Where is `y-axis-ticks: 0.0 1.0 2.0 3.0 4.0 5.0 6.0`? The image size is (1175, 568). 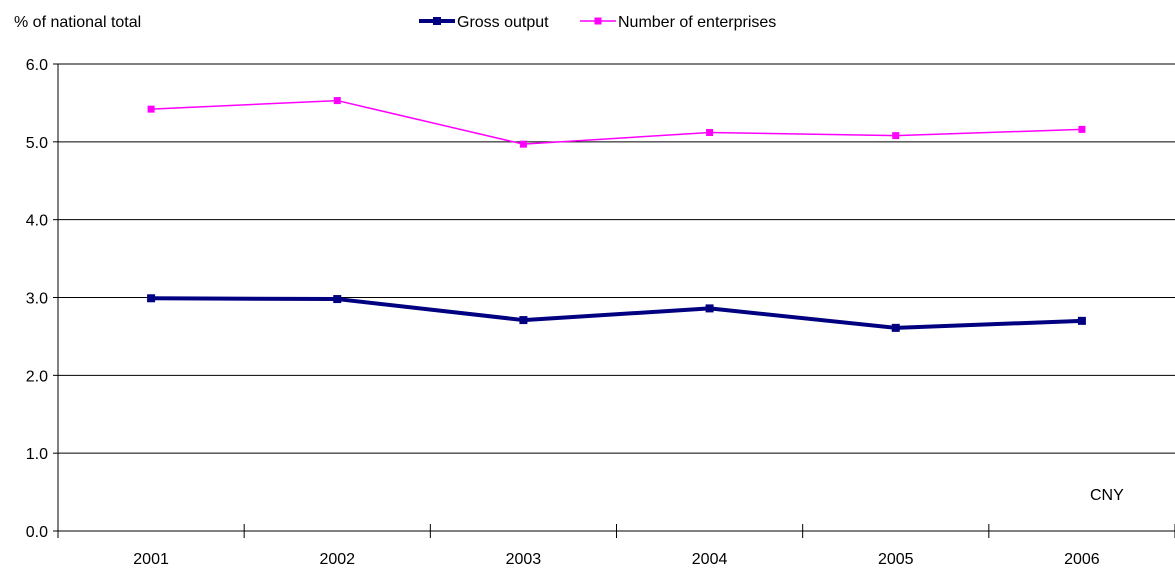 y-axis-ticks: 0.0 1.0 2.0 3.0 4.0 5.0 6.0 is located at coordinates (42, 299).